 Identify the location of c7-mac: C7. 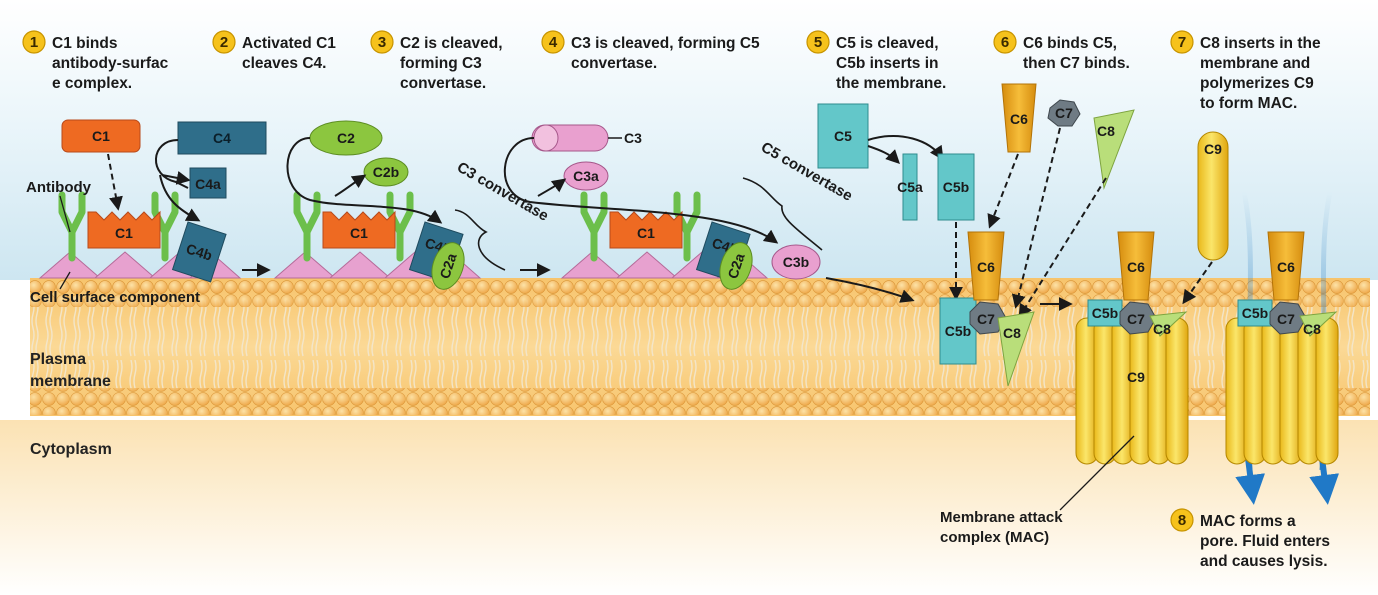
(1138, 318).